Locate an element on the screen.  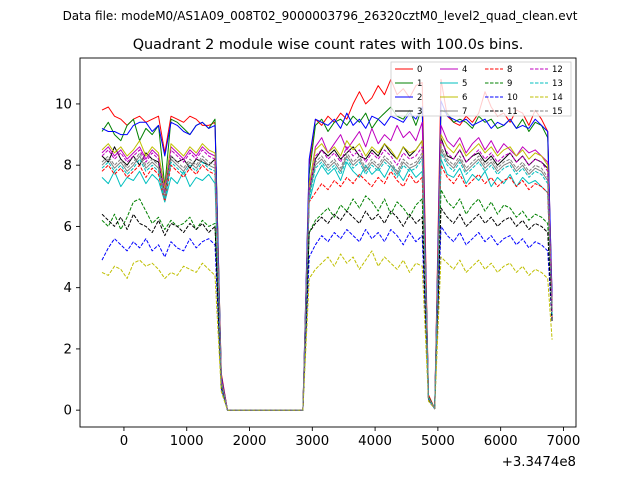
x-tick-label: 7000 is located at coordinates (564, 441).